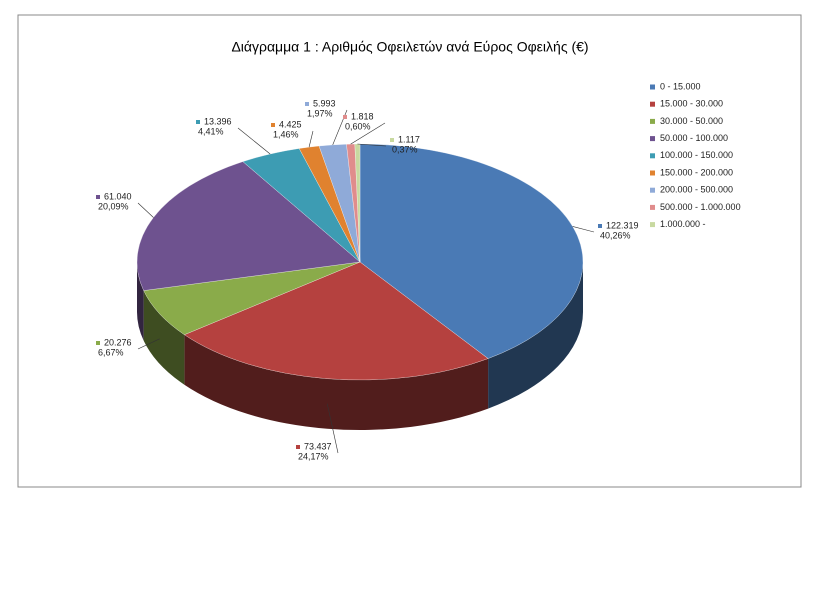  I want to click on data-label: 5.993, so click(324, 103).